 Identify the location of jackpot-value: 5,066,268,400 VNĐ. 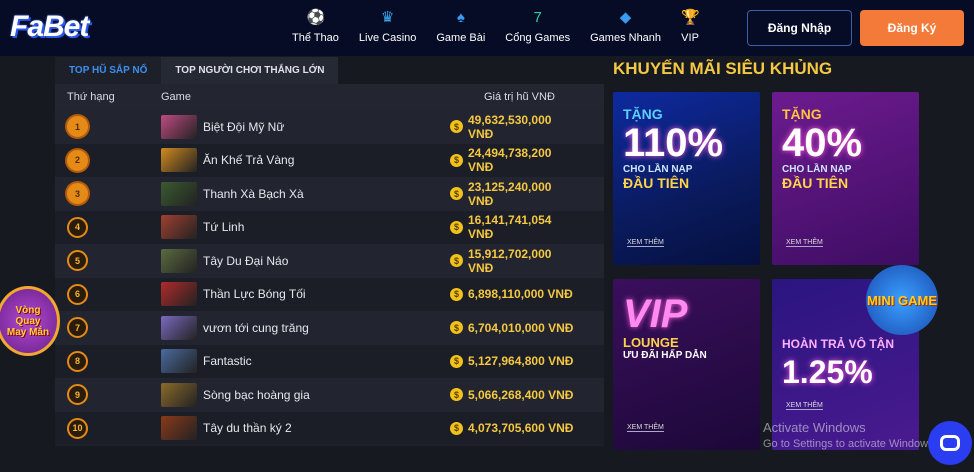
(521, 394).